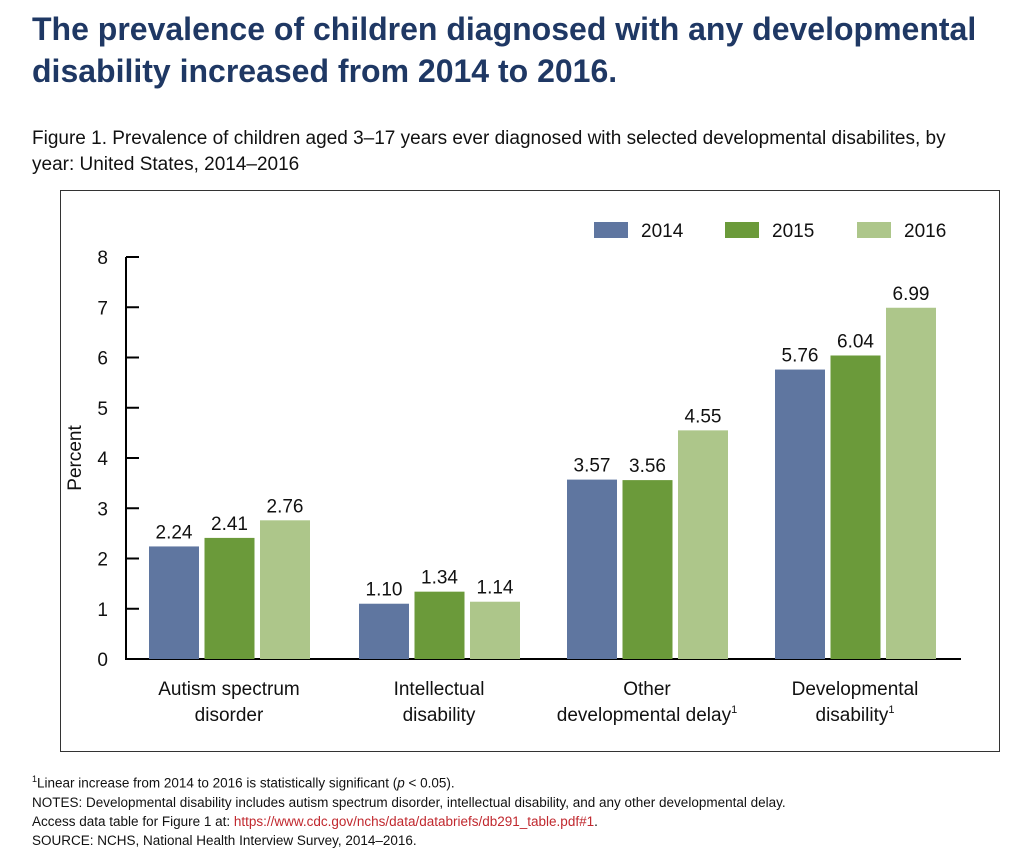  I want to click on y-tick-label: 4, so click(102, 459).